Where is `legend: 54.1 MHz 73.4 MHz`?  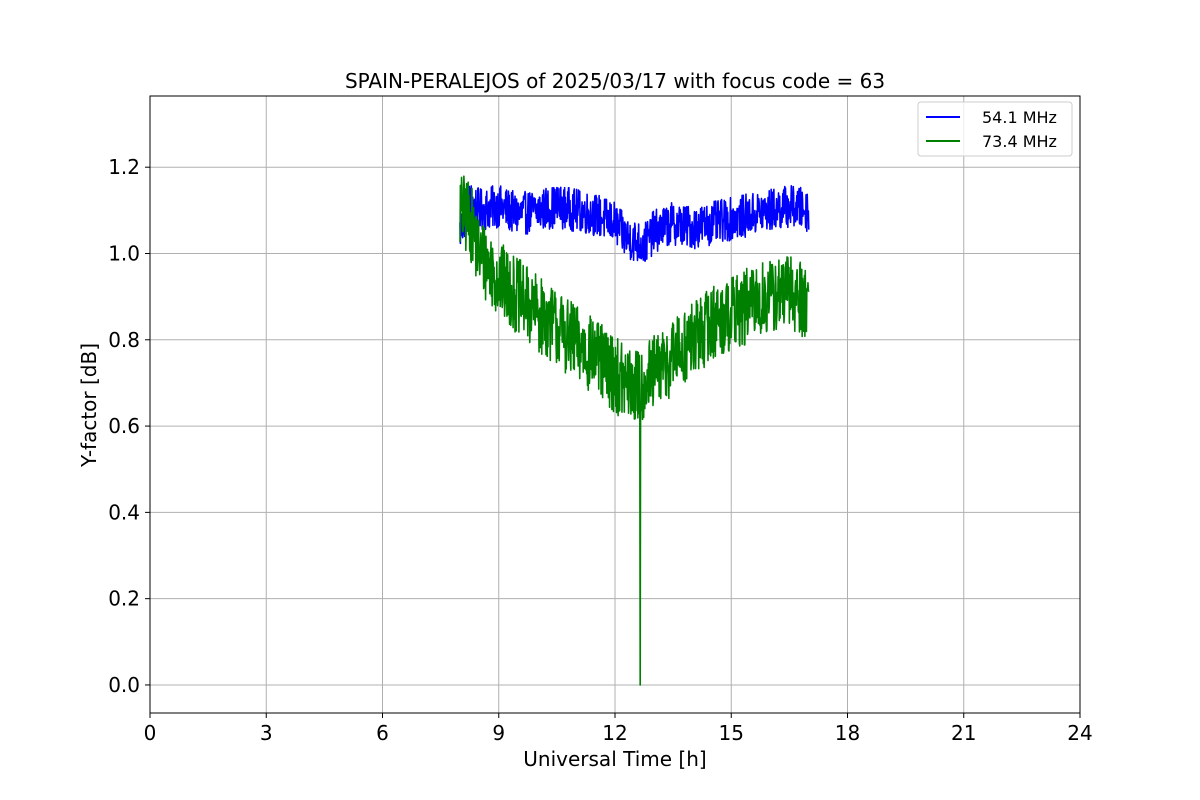
legend: 54.1 MHz 73.4 MHz is located at coordinates (995, 129).